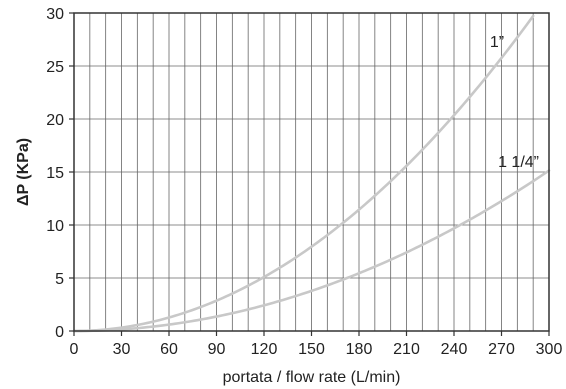 Image resolution: width=566 pixels, height=389 pixels. I want to click on y-tick-label: 20, so click(55, 120).